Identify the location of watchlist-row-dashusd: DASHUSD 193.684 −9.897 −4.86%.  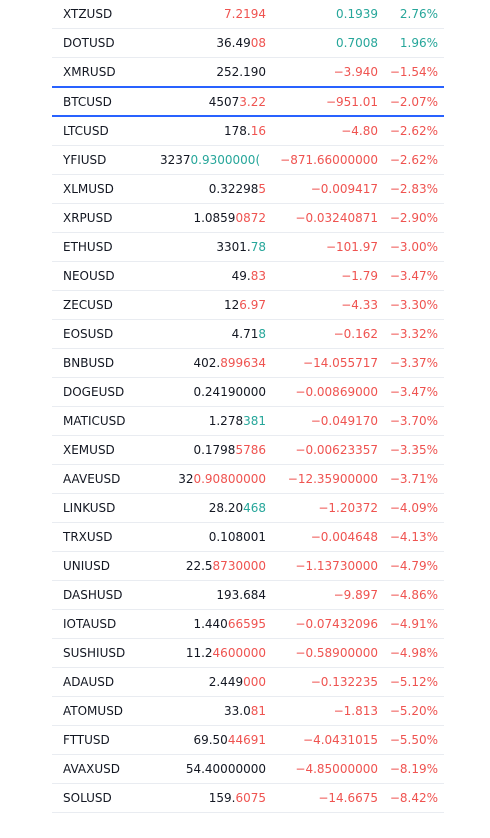
(248, 595).